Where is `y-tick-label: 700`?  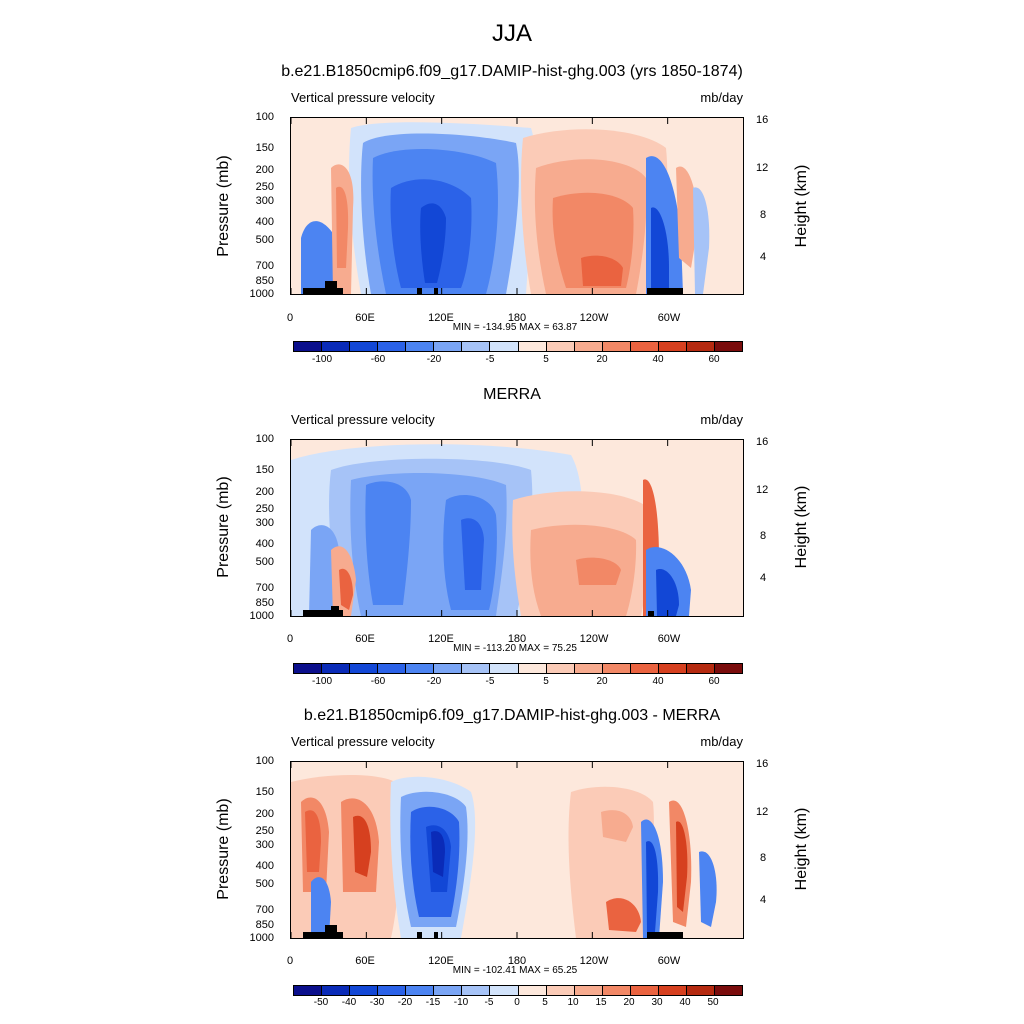
y-tick-label: 700 is located at coordinates (264, 266).